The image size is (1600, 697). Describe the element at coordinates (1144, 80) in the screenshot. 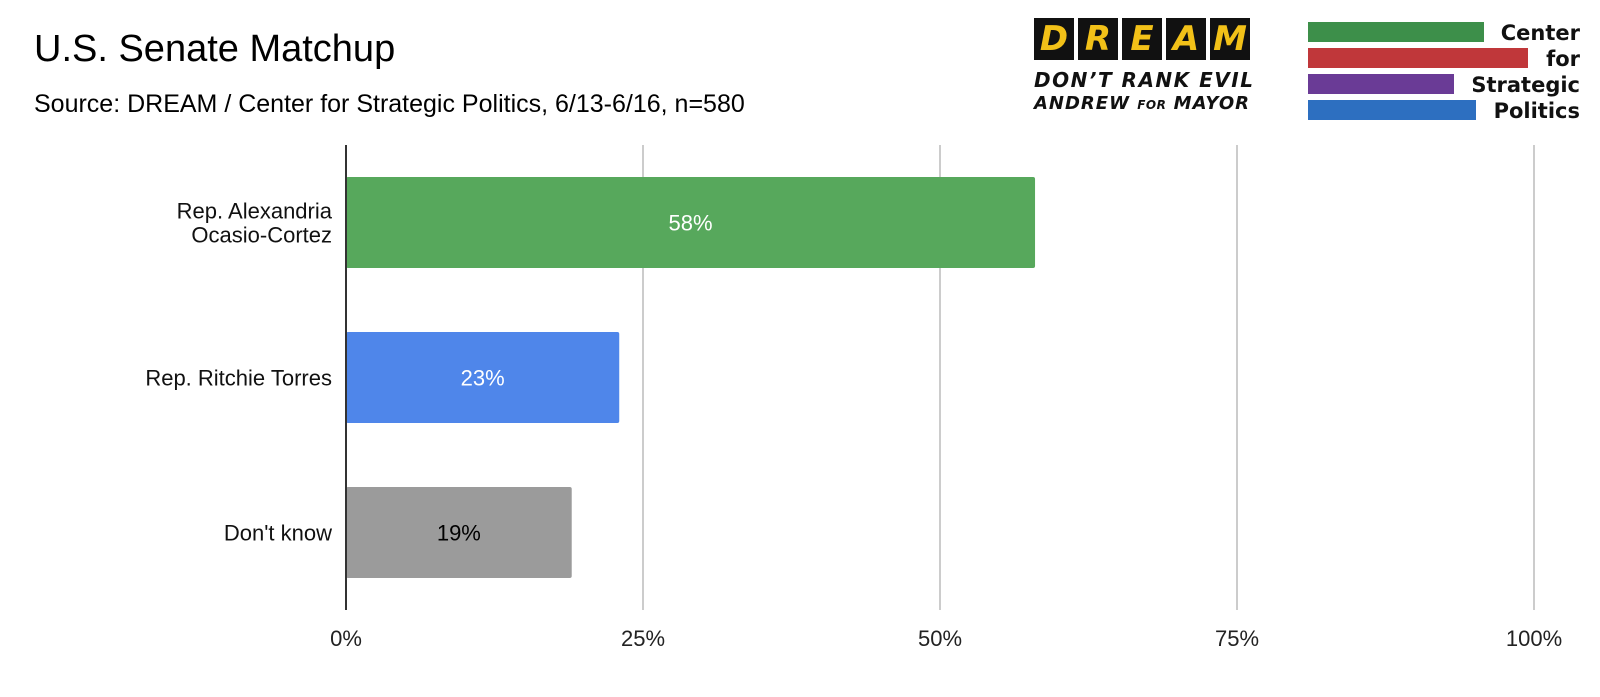

I see `dream-tagline-line1: DON’T RANK EVIL` at that location.